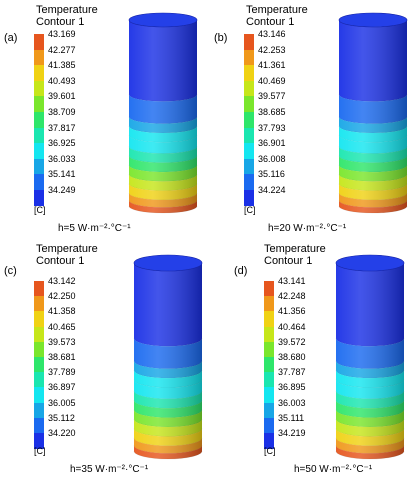  I want to click on panel-letter: (a), so click(11, 38).